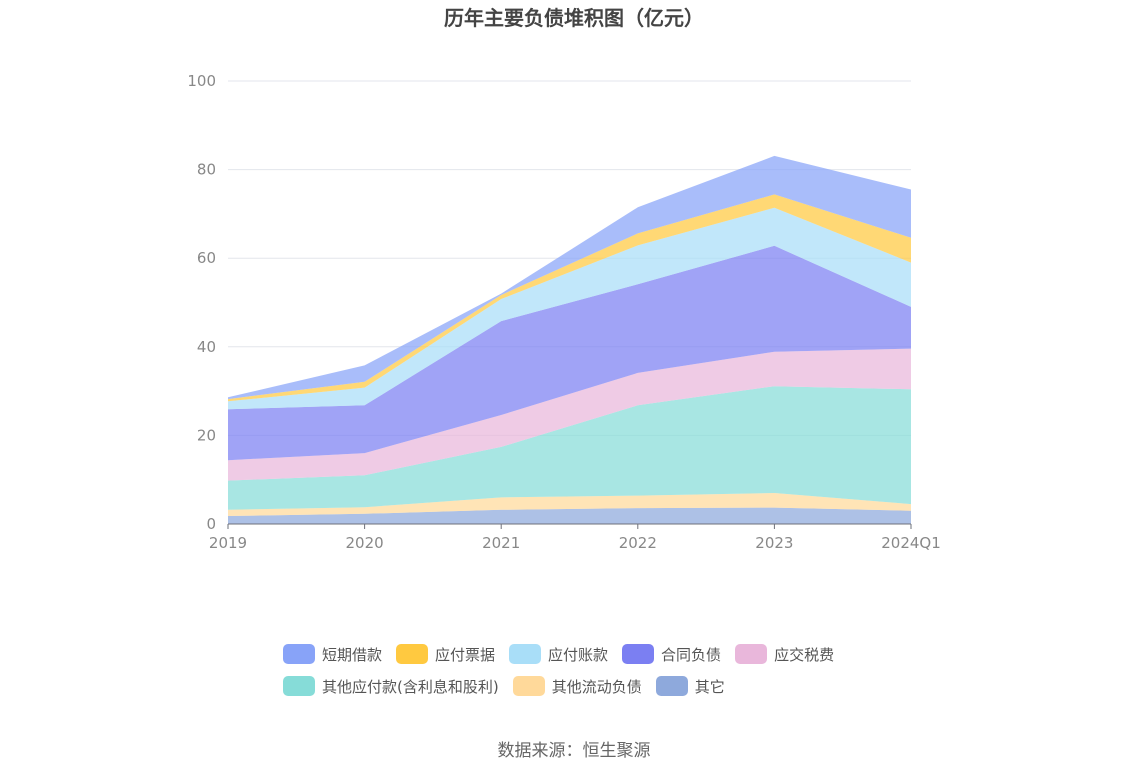  What do you see at coordinates (574, 18) in the screenshot?
I see `chart-title: 历年主要负债堆积图（亿元）` at bounding box center [574, 18].